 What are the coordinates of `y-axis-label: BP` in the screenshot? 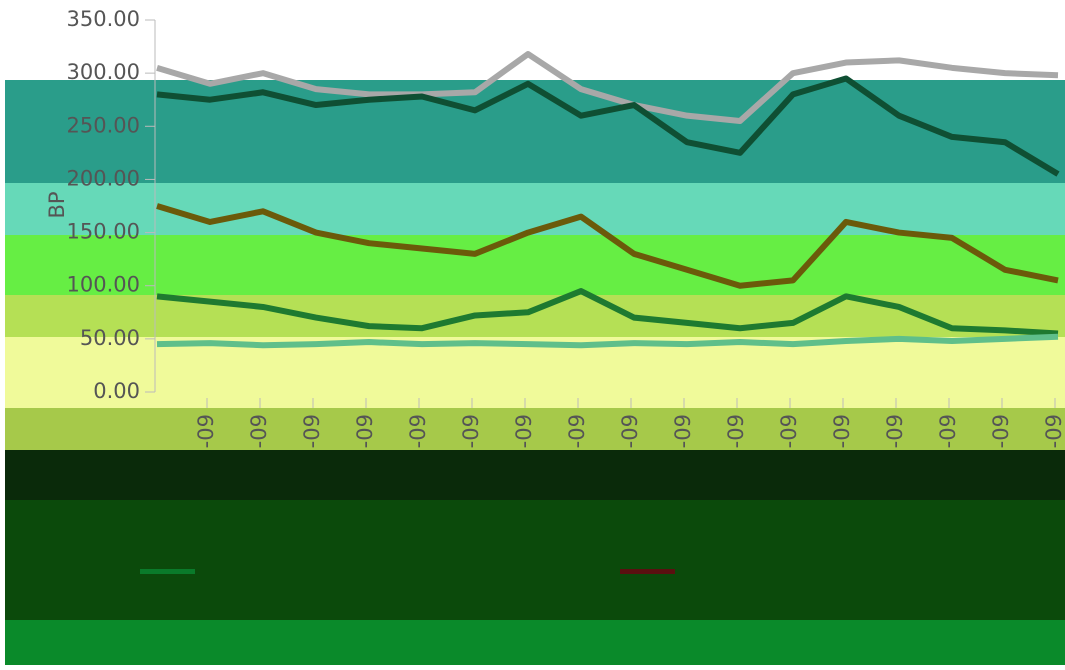 It's located at (57, 204).